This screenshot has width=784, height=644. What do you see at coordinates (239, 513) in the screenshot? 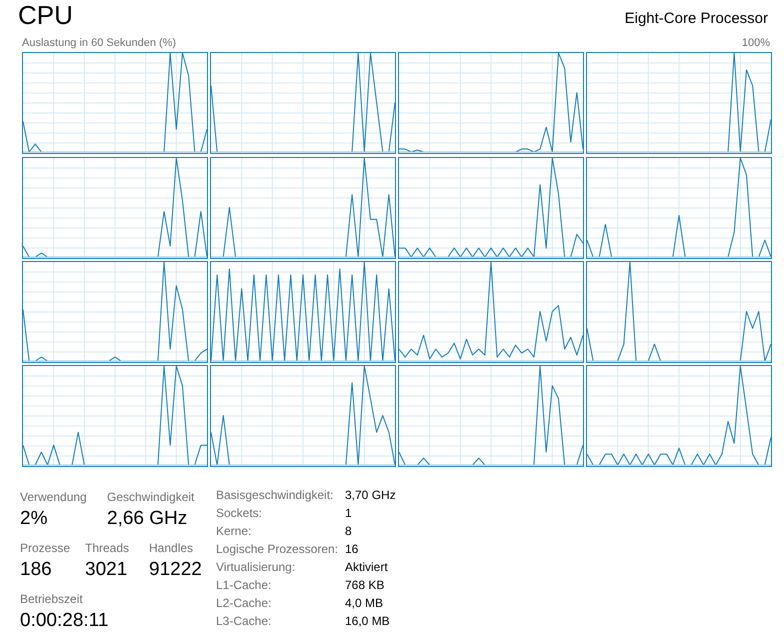
I see `text: Sockets:` at bounding box center [239, 513].